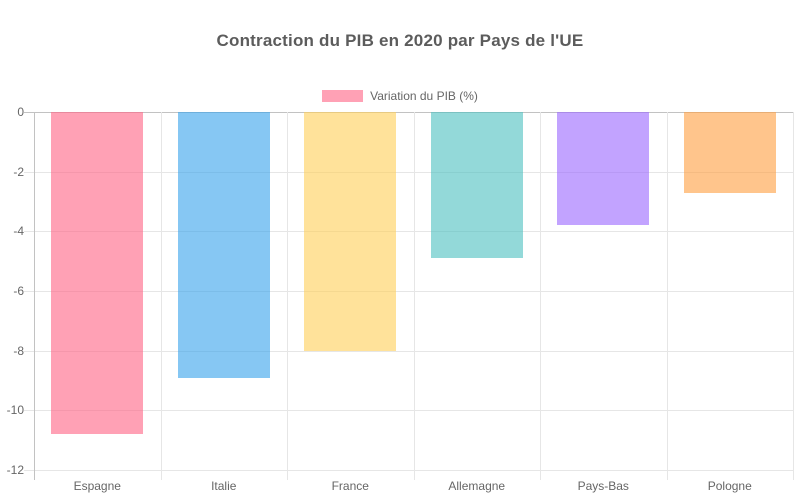  What do you see at coordinates (603, 169) in the screenshot?
I see `bar-pays-bas` at bounding box center [603, 169].